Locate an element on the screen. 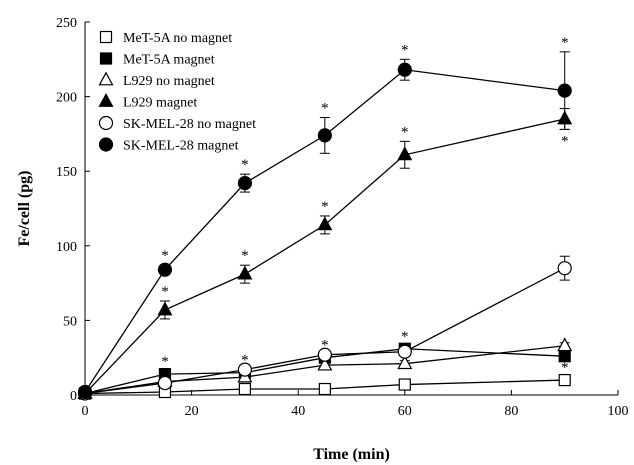 The image size is (634, 465). y-tick-label: 100 is located at coordinates (66, 247).